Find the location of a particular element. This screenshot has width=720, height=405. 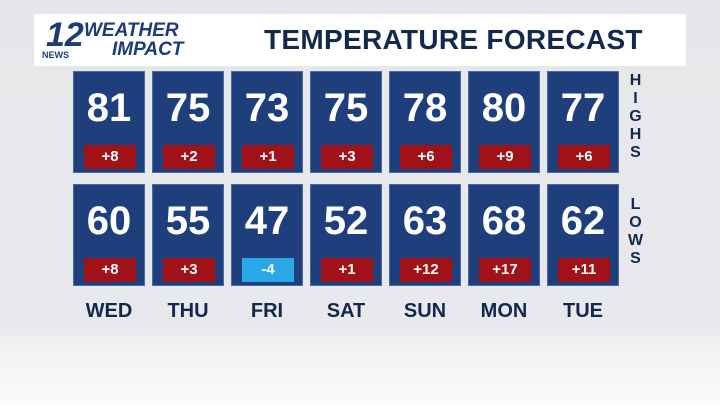

day-label: SAT is located at coordinates (346, 311).